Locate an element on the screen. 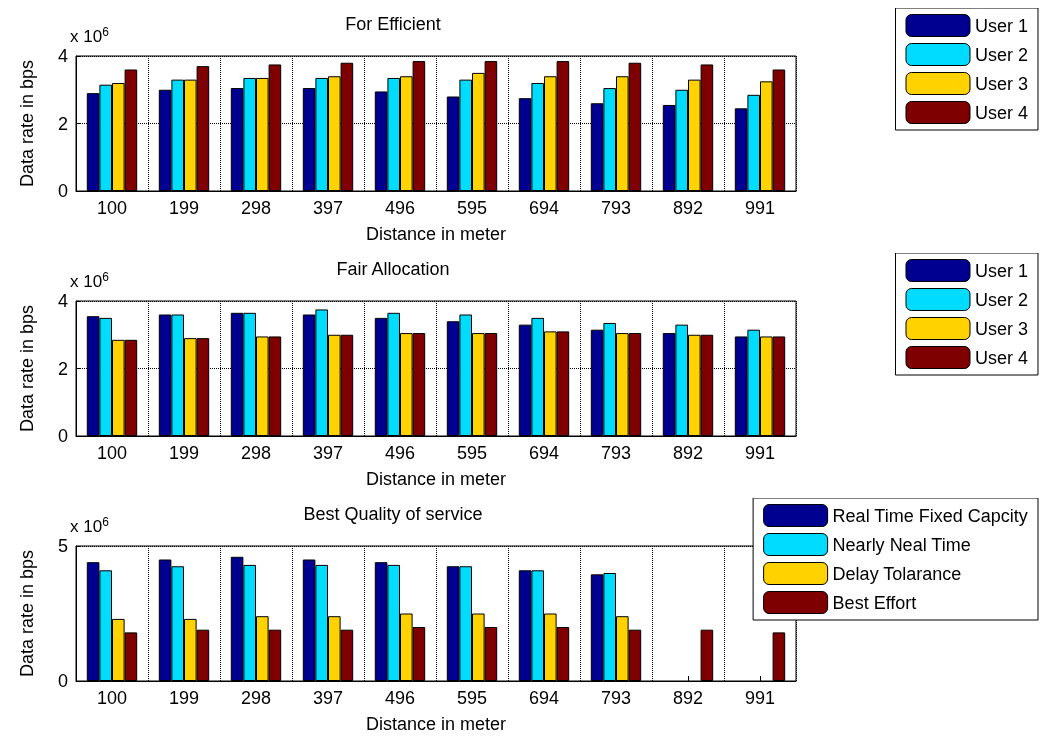  legend-label: Best Effort is located at coordinates (874, 602).